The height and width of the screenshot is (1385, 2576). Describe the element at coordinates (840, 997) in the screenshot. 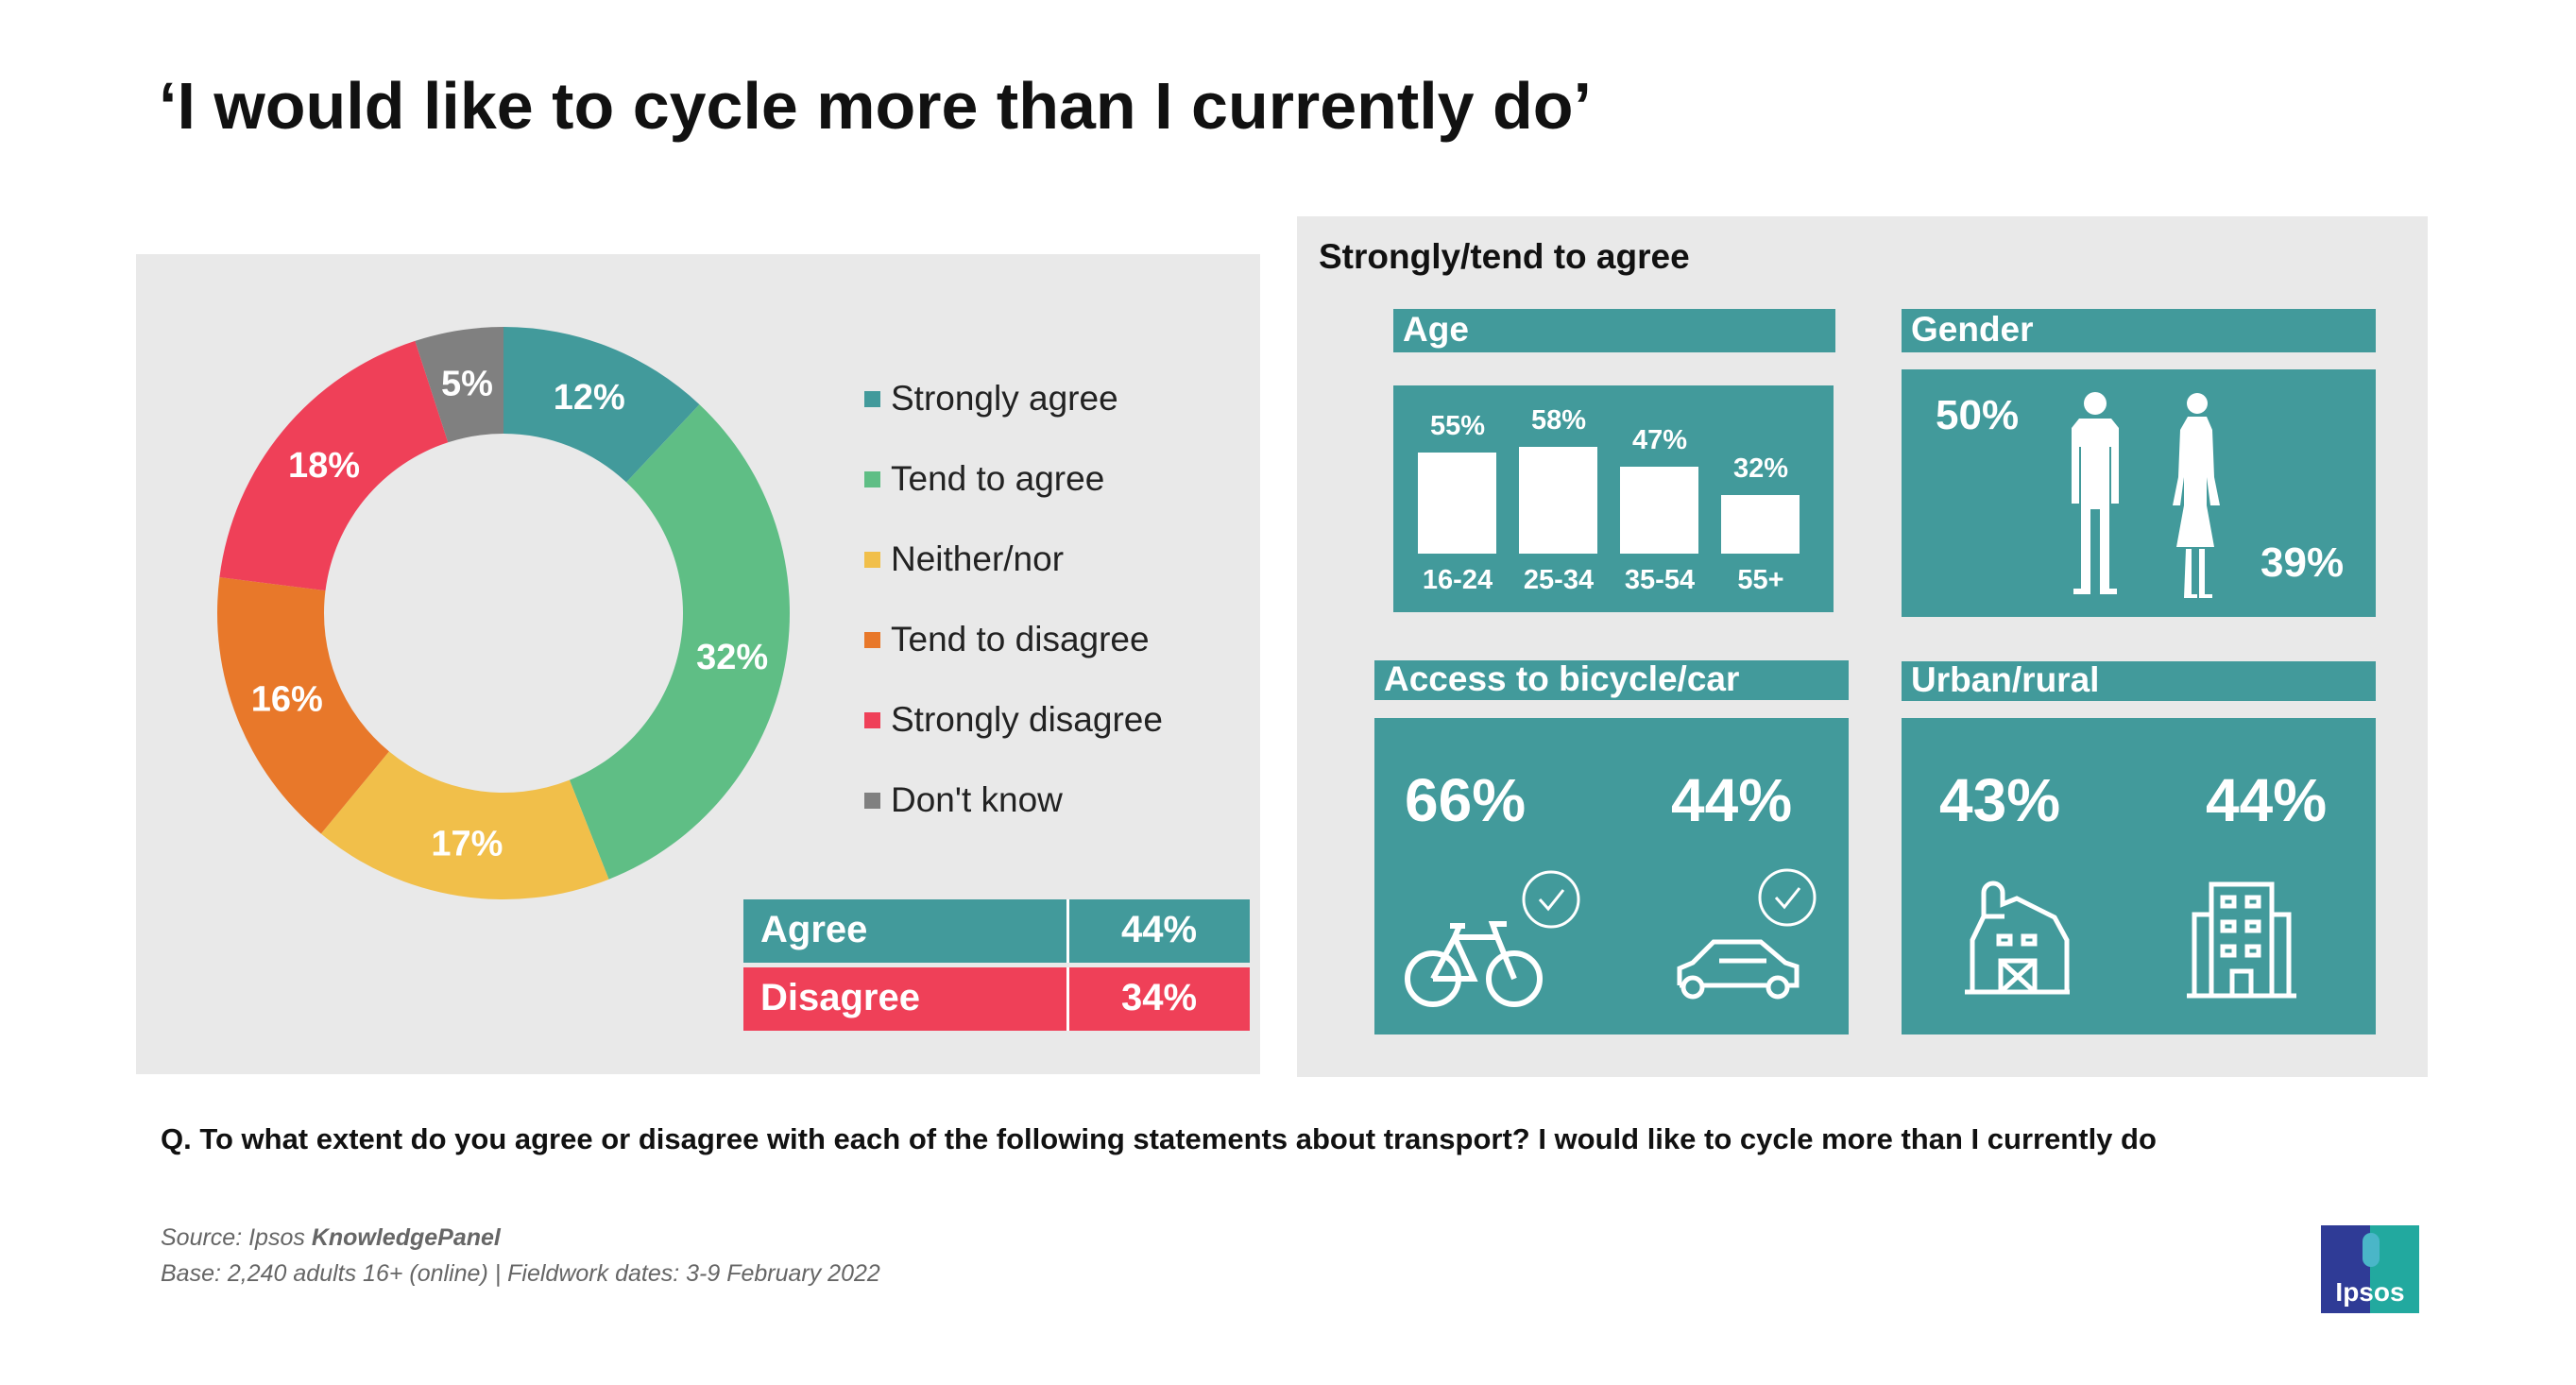

I see `summary-label: Disagree` at that location.